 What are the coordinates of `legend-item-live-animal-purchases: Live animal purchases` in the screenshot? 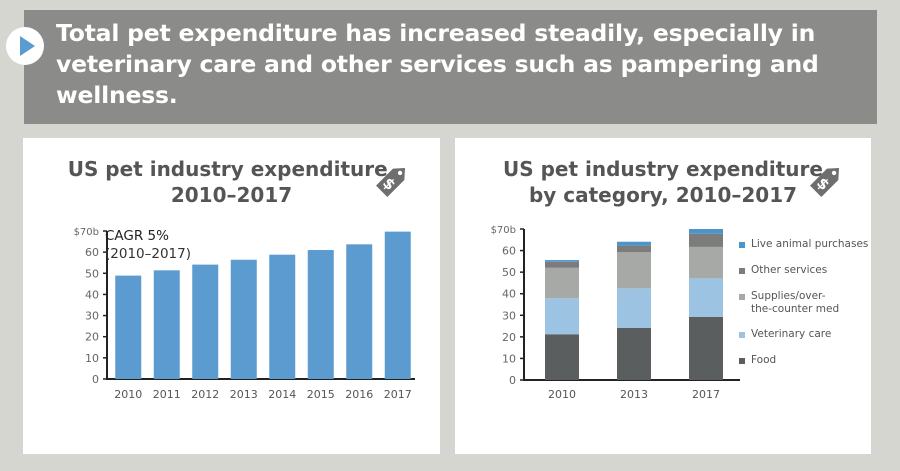 It's located at (802, 244).